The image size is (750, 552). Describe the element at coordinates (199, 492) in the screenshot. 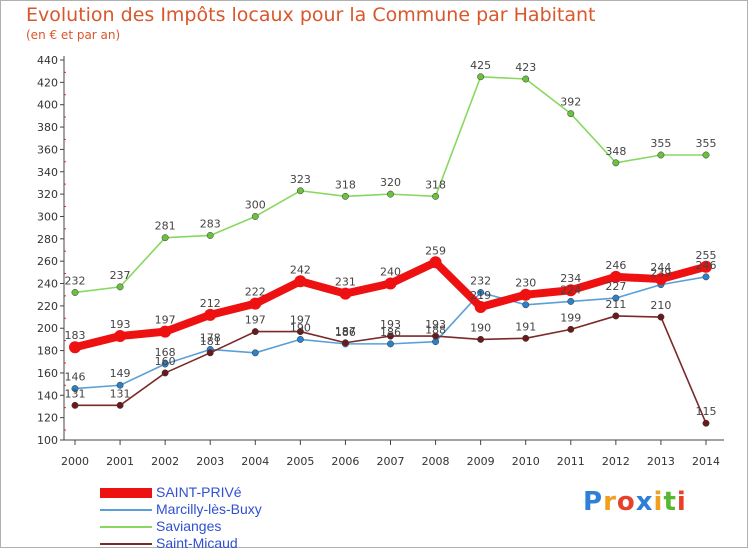

I see `legend-label-saint-prive: SAINT-PRIVé` at that location.